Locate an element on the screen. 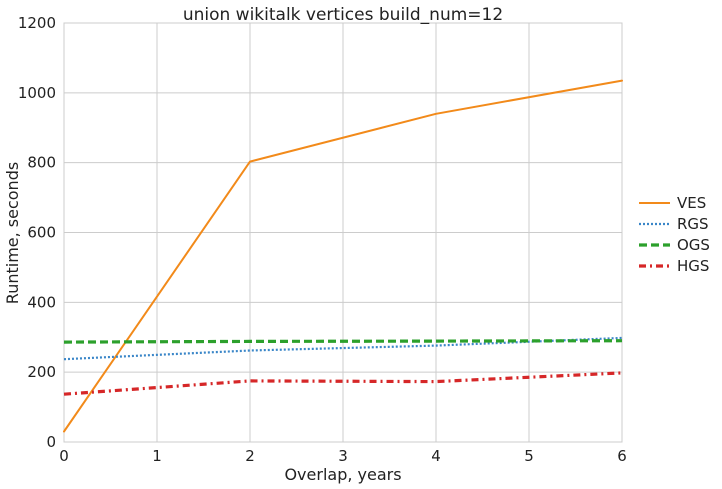  y-tick-label: 800 is located at coordinates (41, 163).